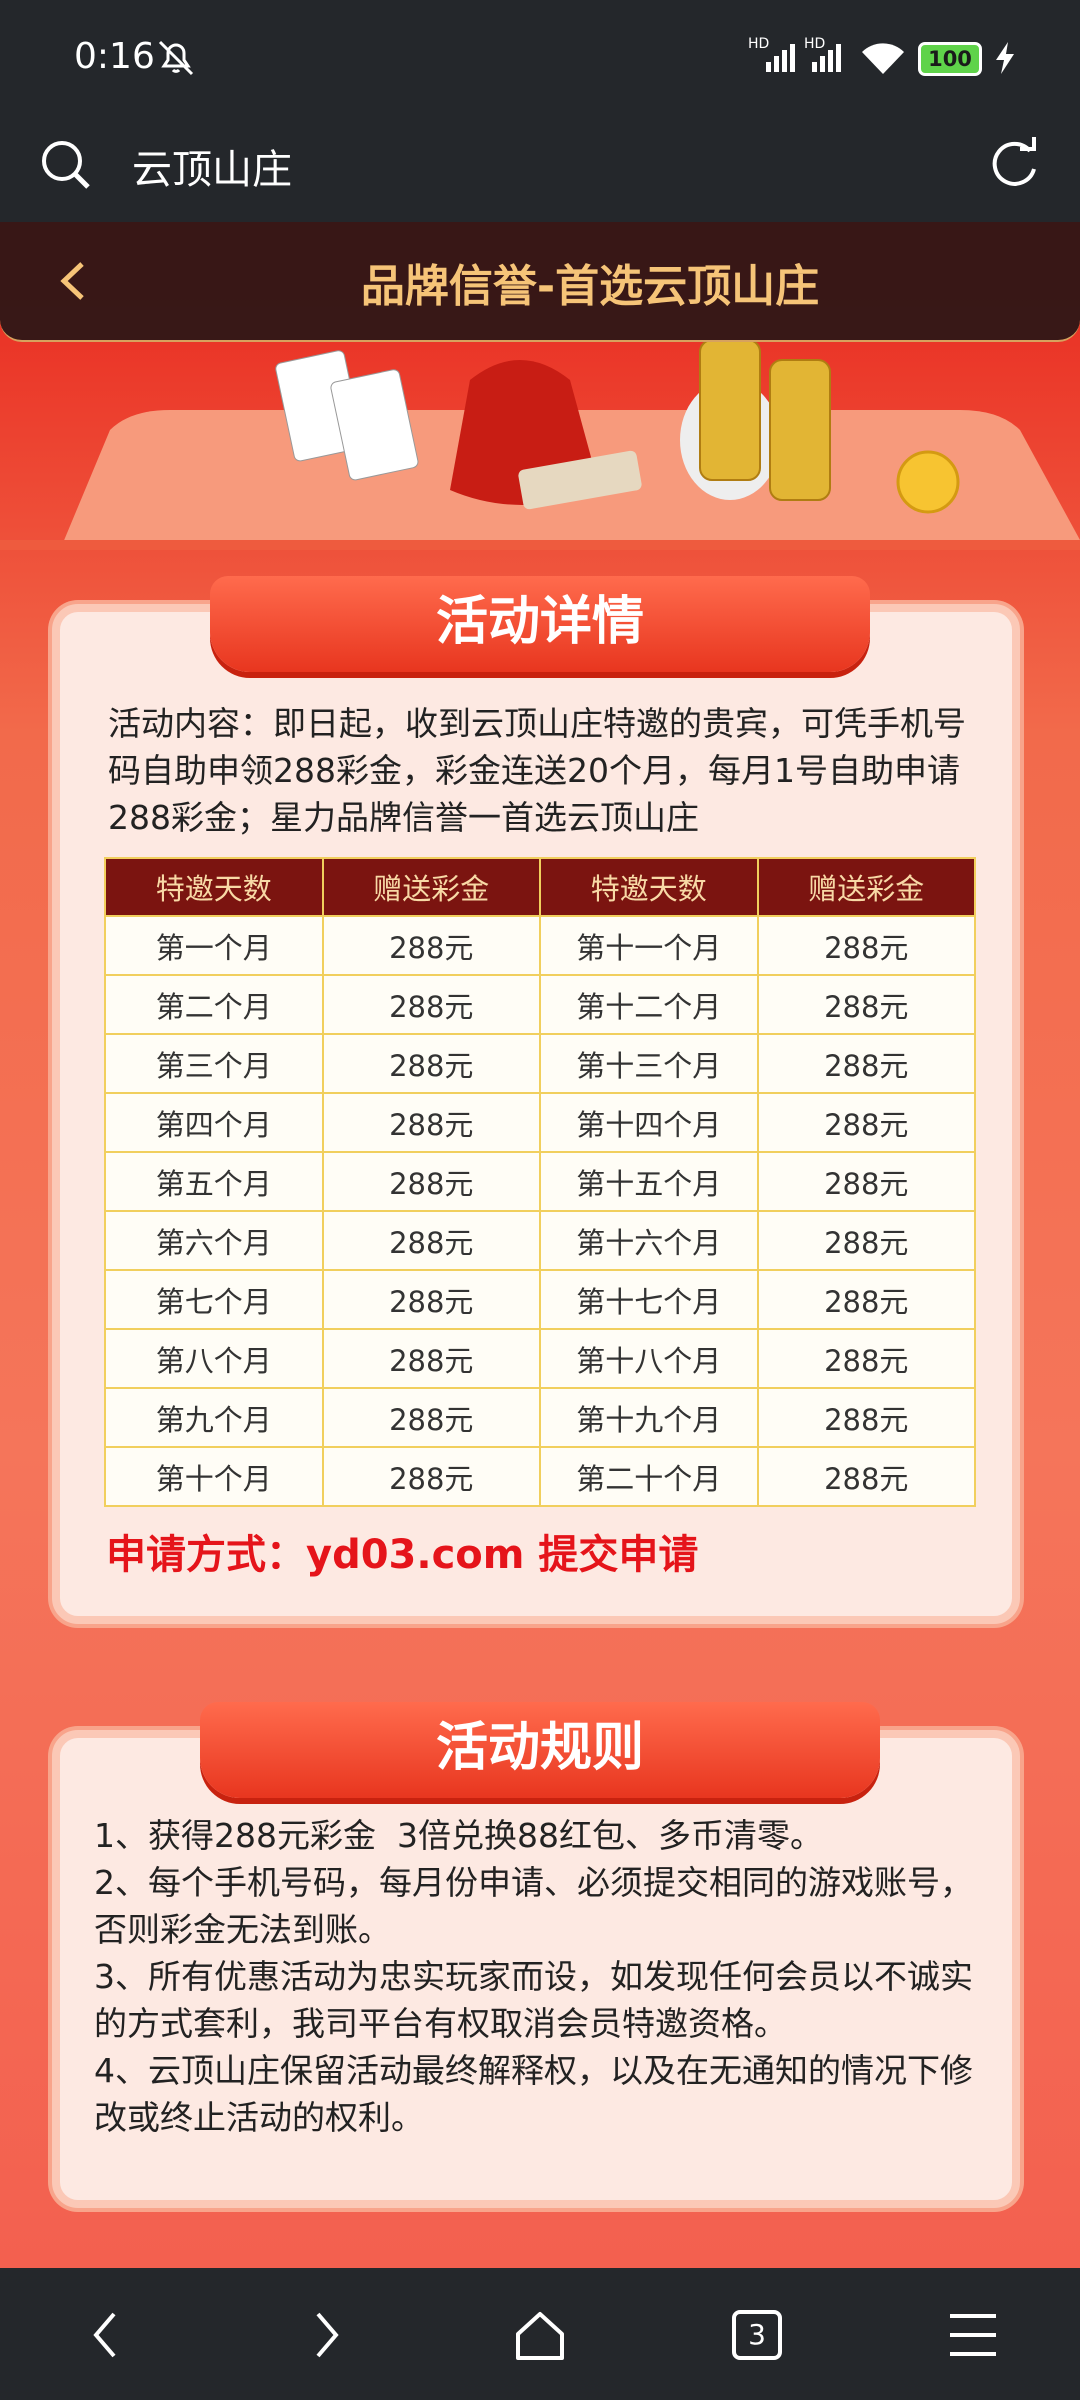 The image size is (1080, 2400). I want to click on table-row: 第四个月 288元 第十四个月 288元, so click(540, 1122).